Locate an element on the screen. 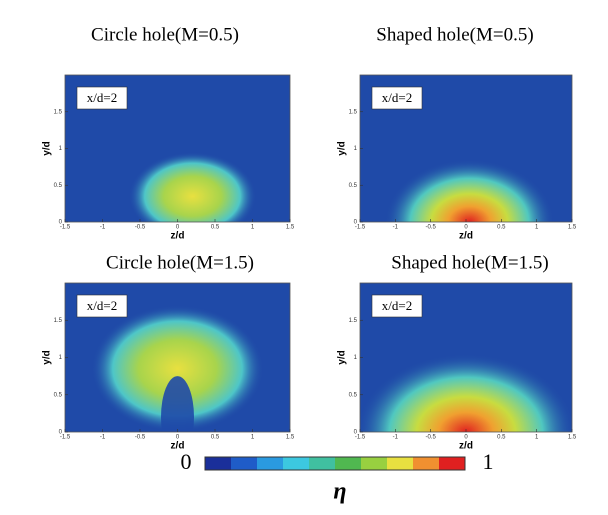 Image resolution: width=608 pixels, height=515 pixels. colorbar-min: 0 is located at coordinates (186, 461).